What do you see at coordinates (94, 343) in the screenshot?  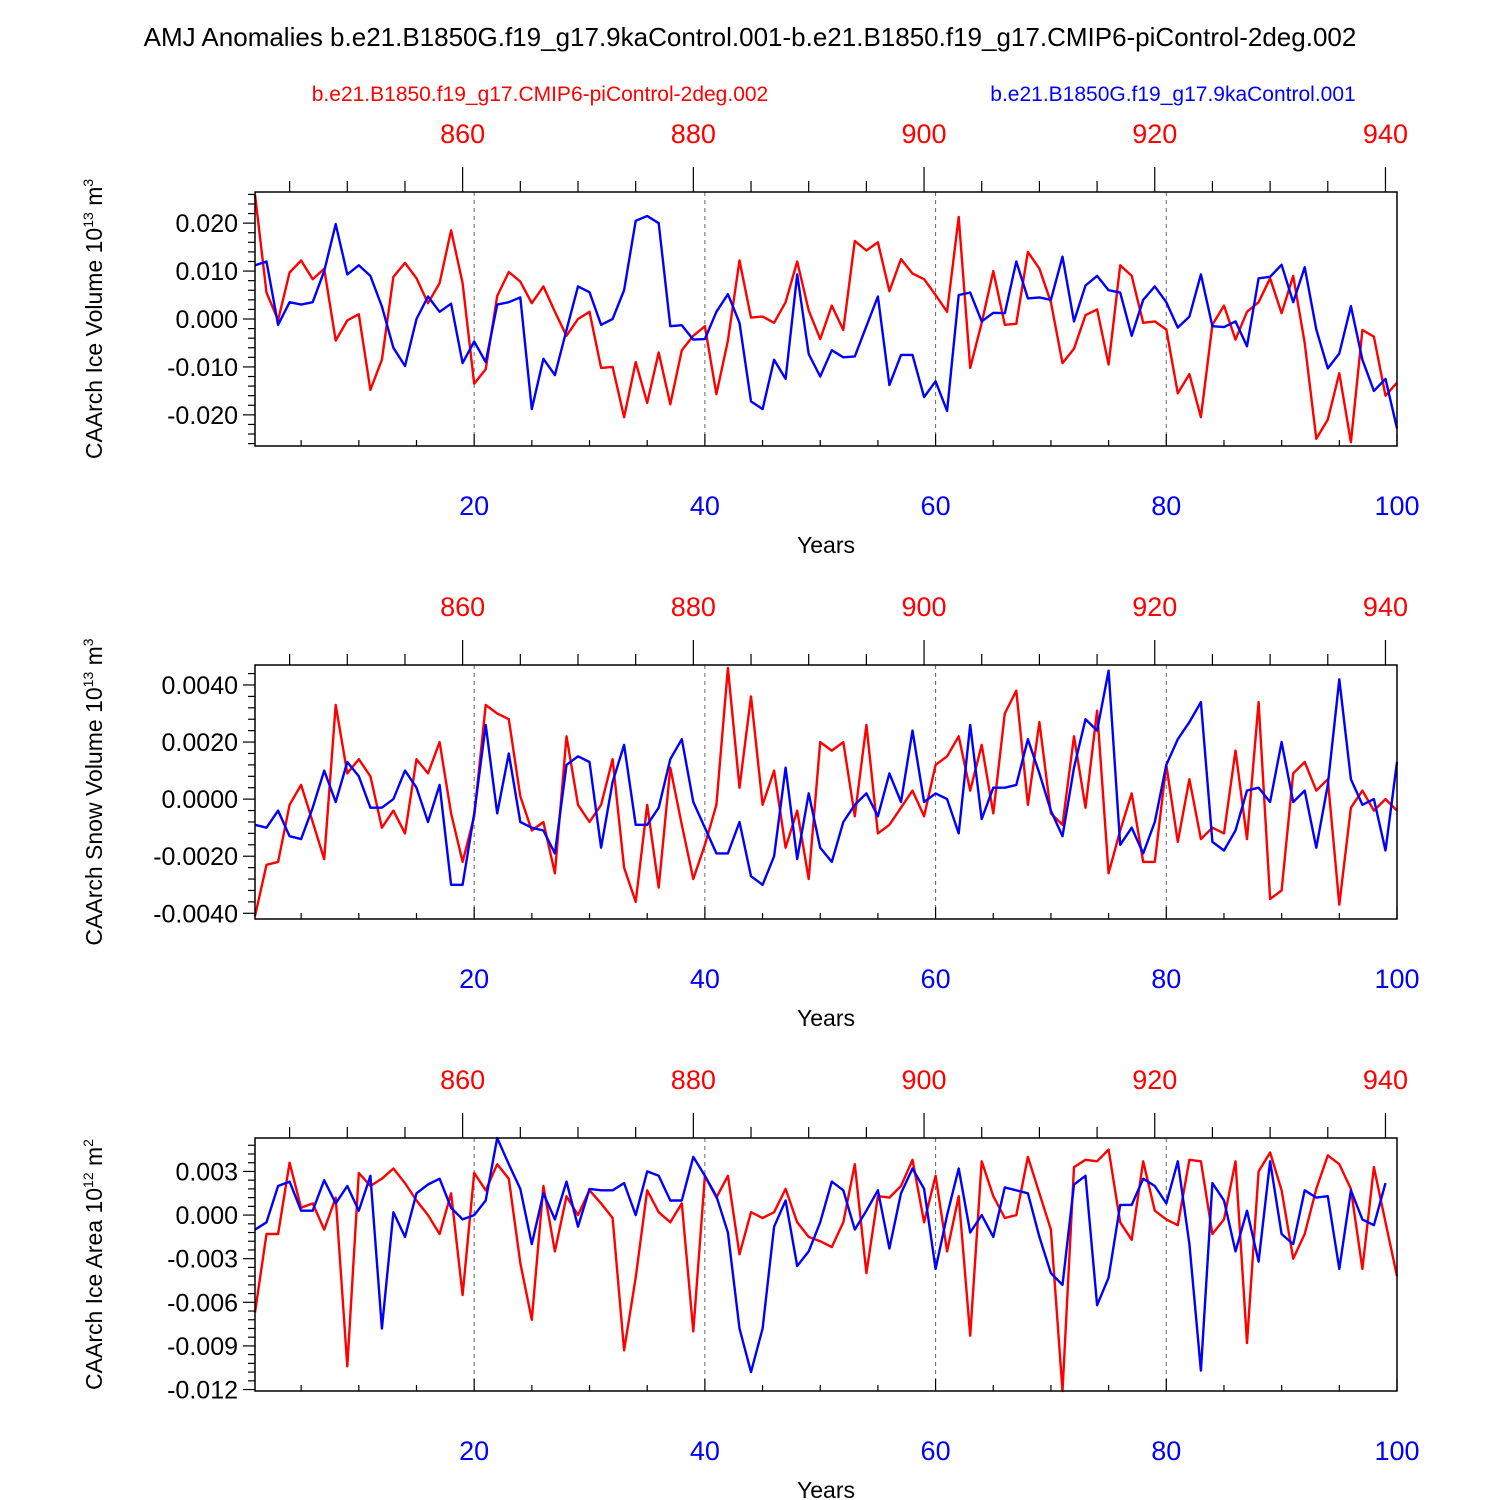 I see `y-axis-label-text: CAArch Ice Volume 10` at bounding box center [94, 343].